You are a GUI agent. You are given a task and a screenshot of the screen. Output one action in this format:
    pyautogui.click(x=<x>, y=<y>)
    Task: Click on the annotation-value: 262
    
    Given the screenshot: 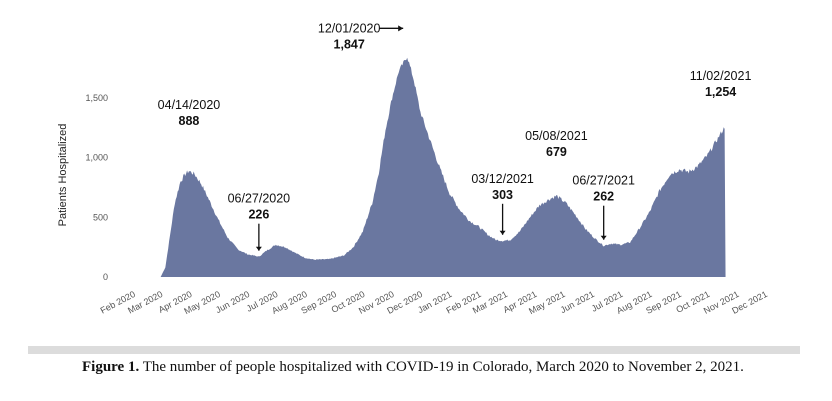 What is the action you would take?
    pyautogui.click(x=603, y=197)
    